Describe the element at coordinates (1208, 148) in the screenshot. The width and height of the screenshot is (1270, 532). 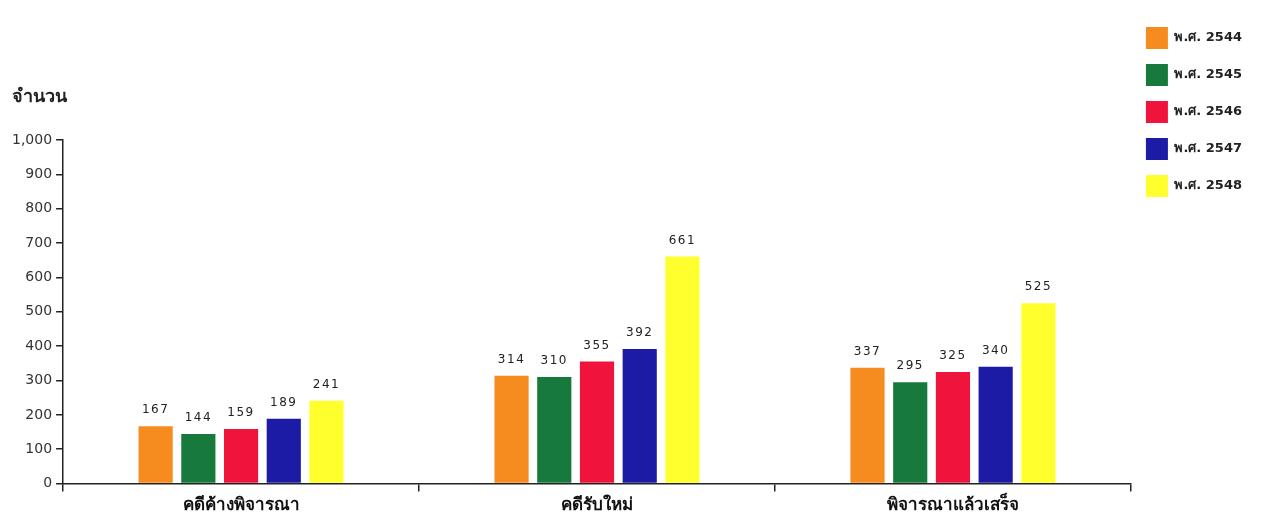
I see `legend-label: พ.ศ. 2547` at that location.